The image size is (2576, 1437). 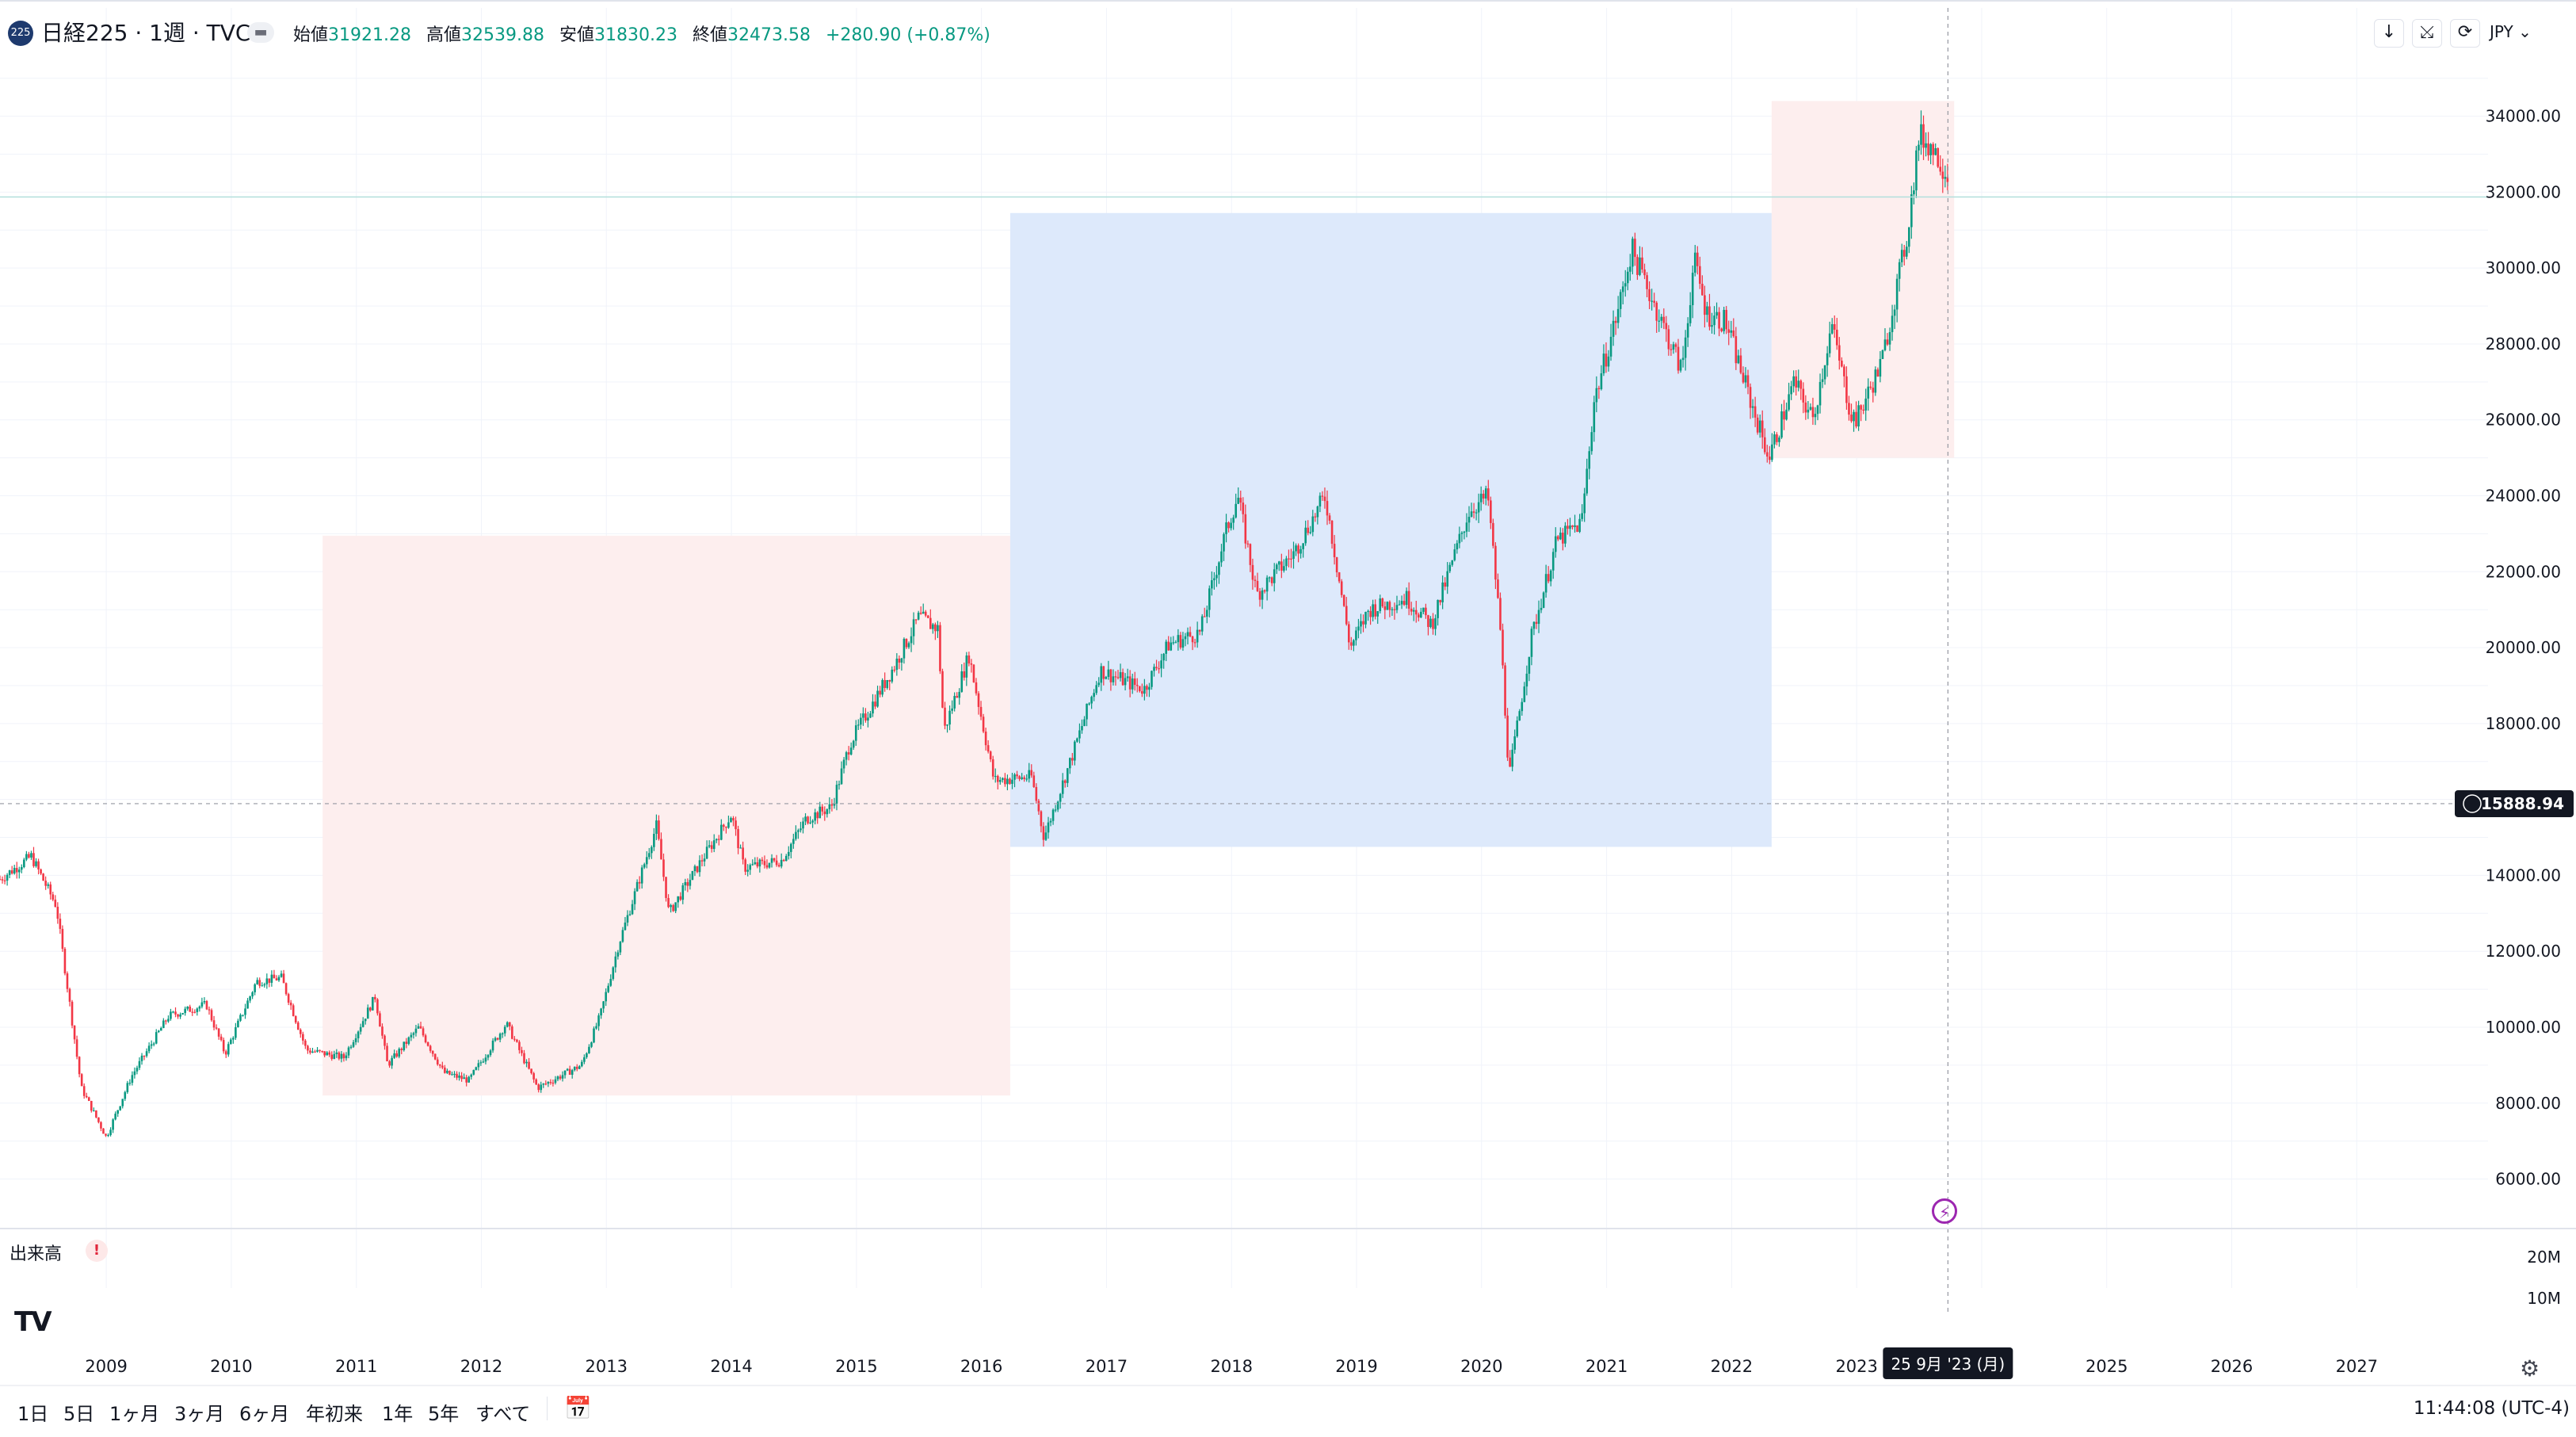 What do you see at coordinates (134, 1414) in the screenshot?
I see `timeframe-1m: 1ヶ月` at bounding box center [134, 1414].